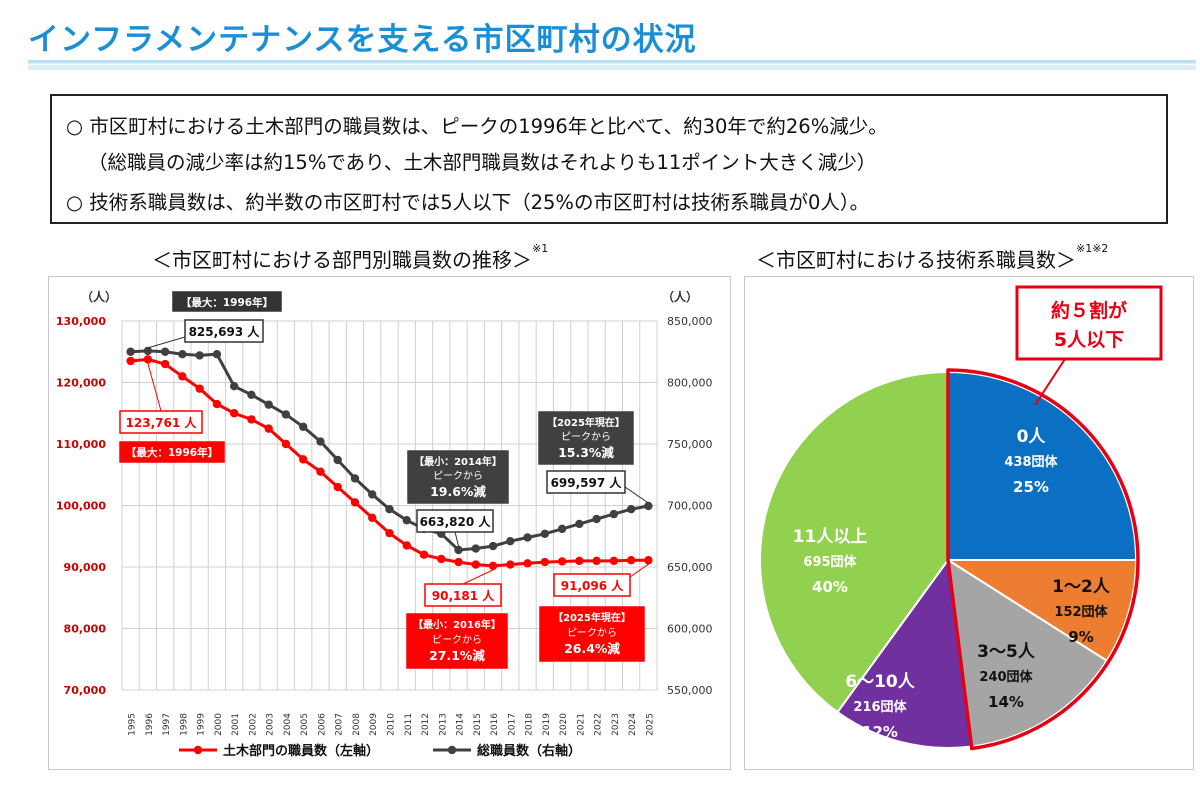 This screenshot has width=1200, height=800. Describe the element at coordinates (457, 624) in the screenshot. I see `min-civil-header: 【最小：2016年】` at that location.